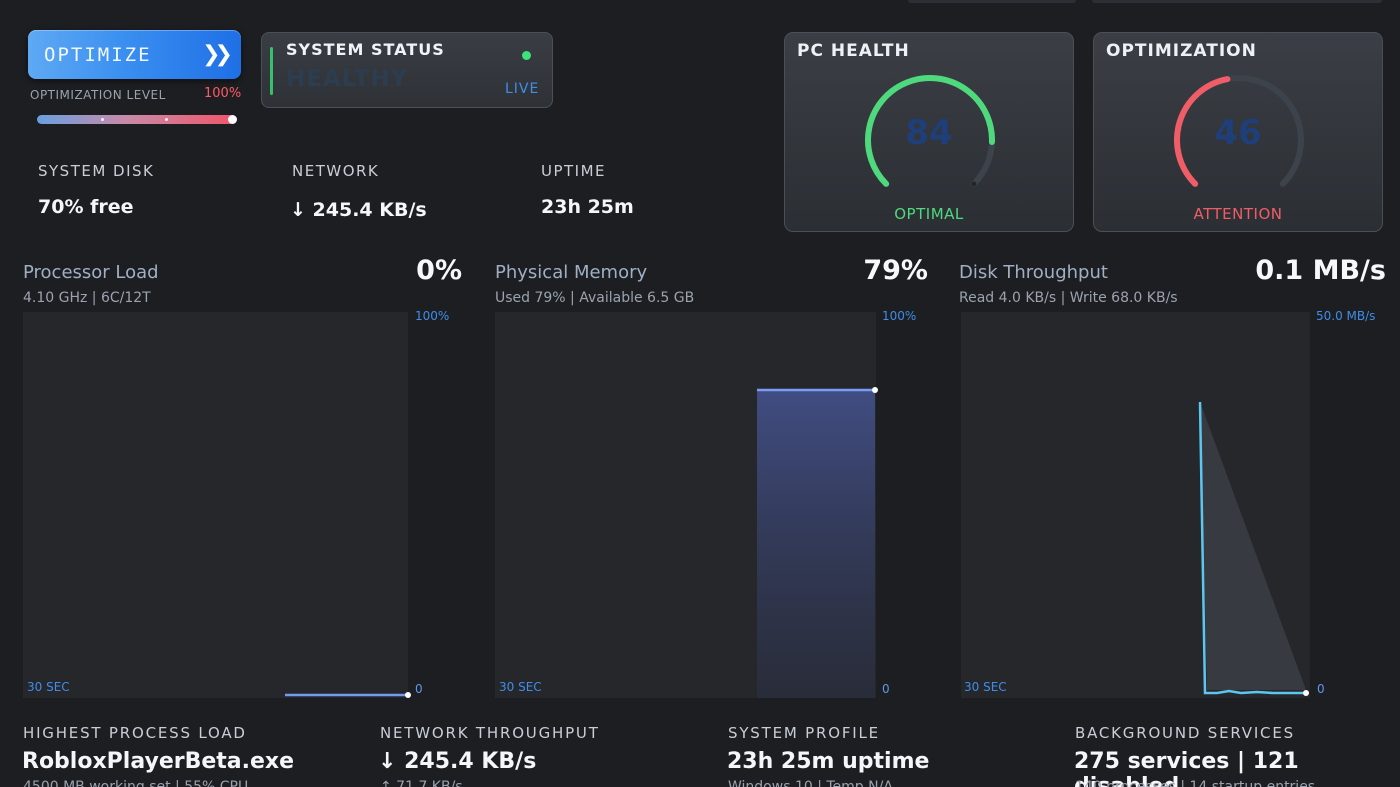 Image resolution: width=1400 pixels, height=787 pixels. What do you see at coordinates (520, 687) in the screenshot?
I see `memory-x-label: 30 SEC` at bounding box center [520, 687].